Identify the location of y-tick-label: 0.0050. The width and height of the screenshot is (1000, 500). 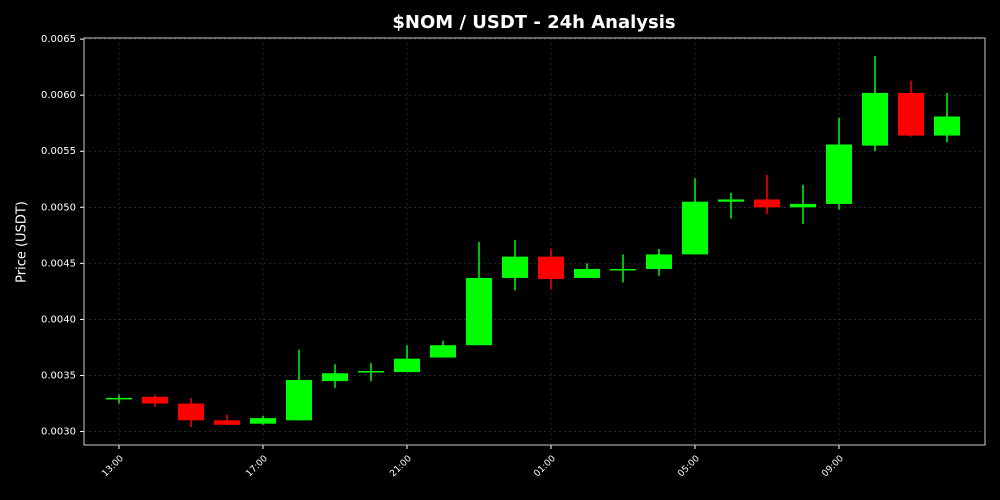
(58, 207).